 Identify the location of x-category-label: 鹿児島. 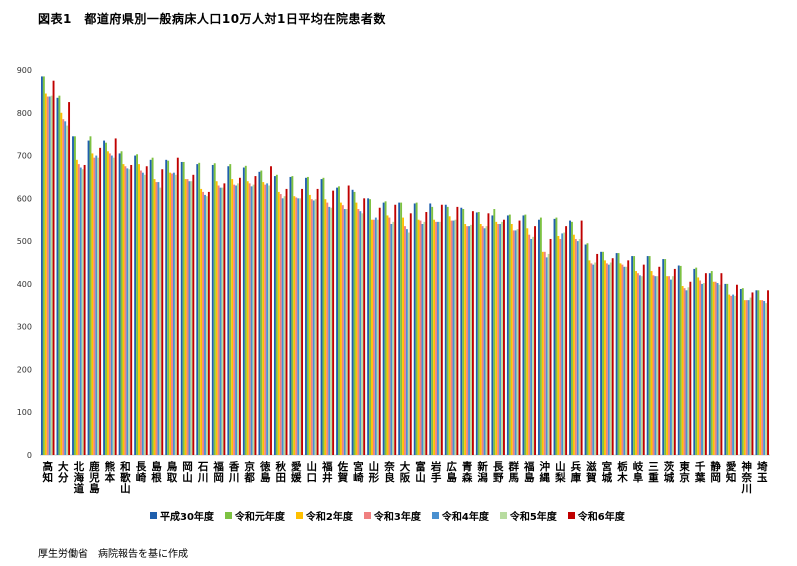
(94, 477).